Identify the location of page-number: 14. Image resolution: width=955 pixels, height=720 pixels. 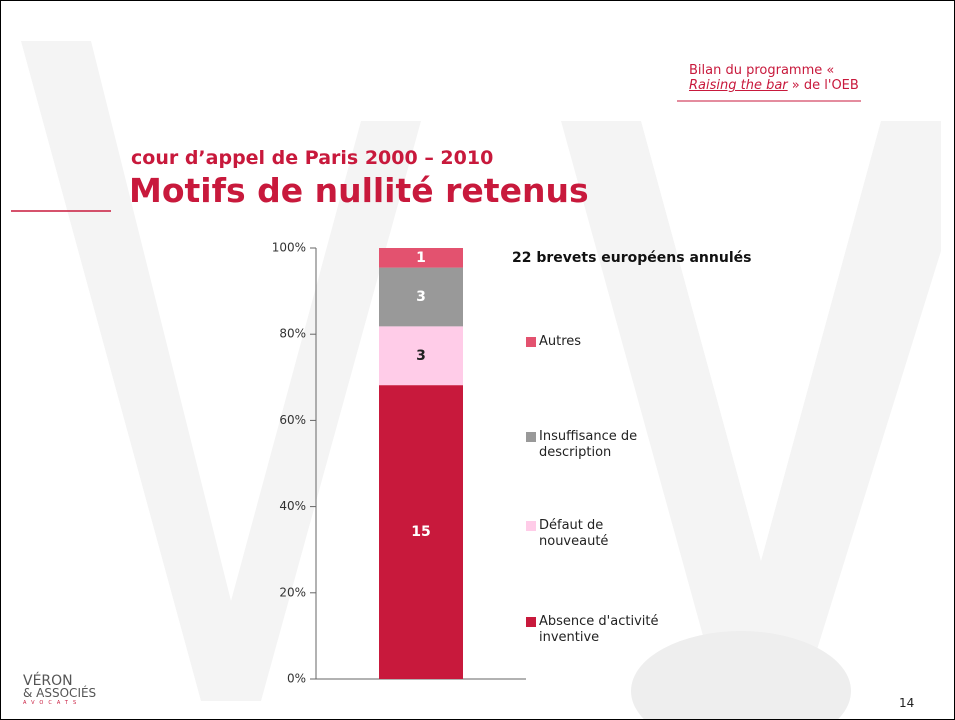
(907, 703).